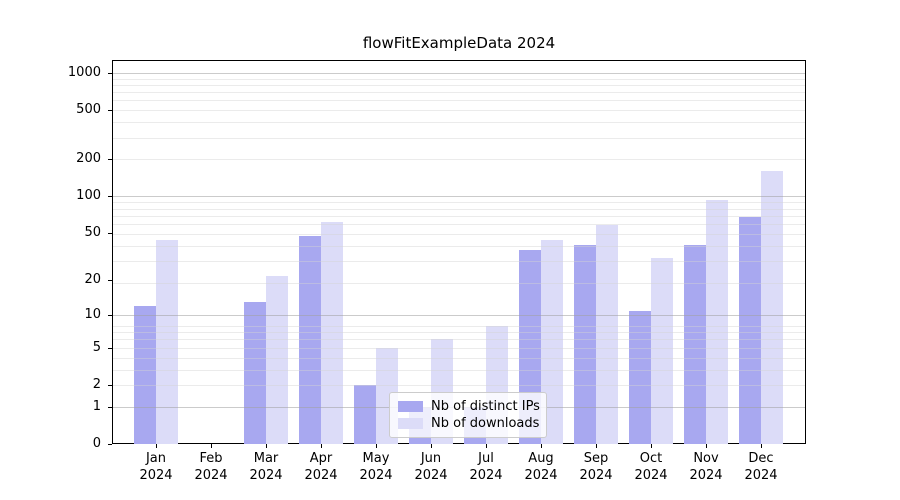  I want to click on x-tick-label-jun: Jun 2024, so click(431, 467).